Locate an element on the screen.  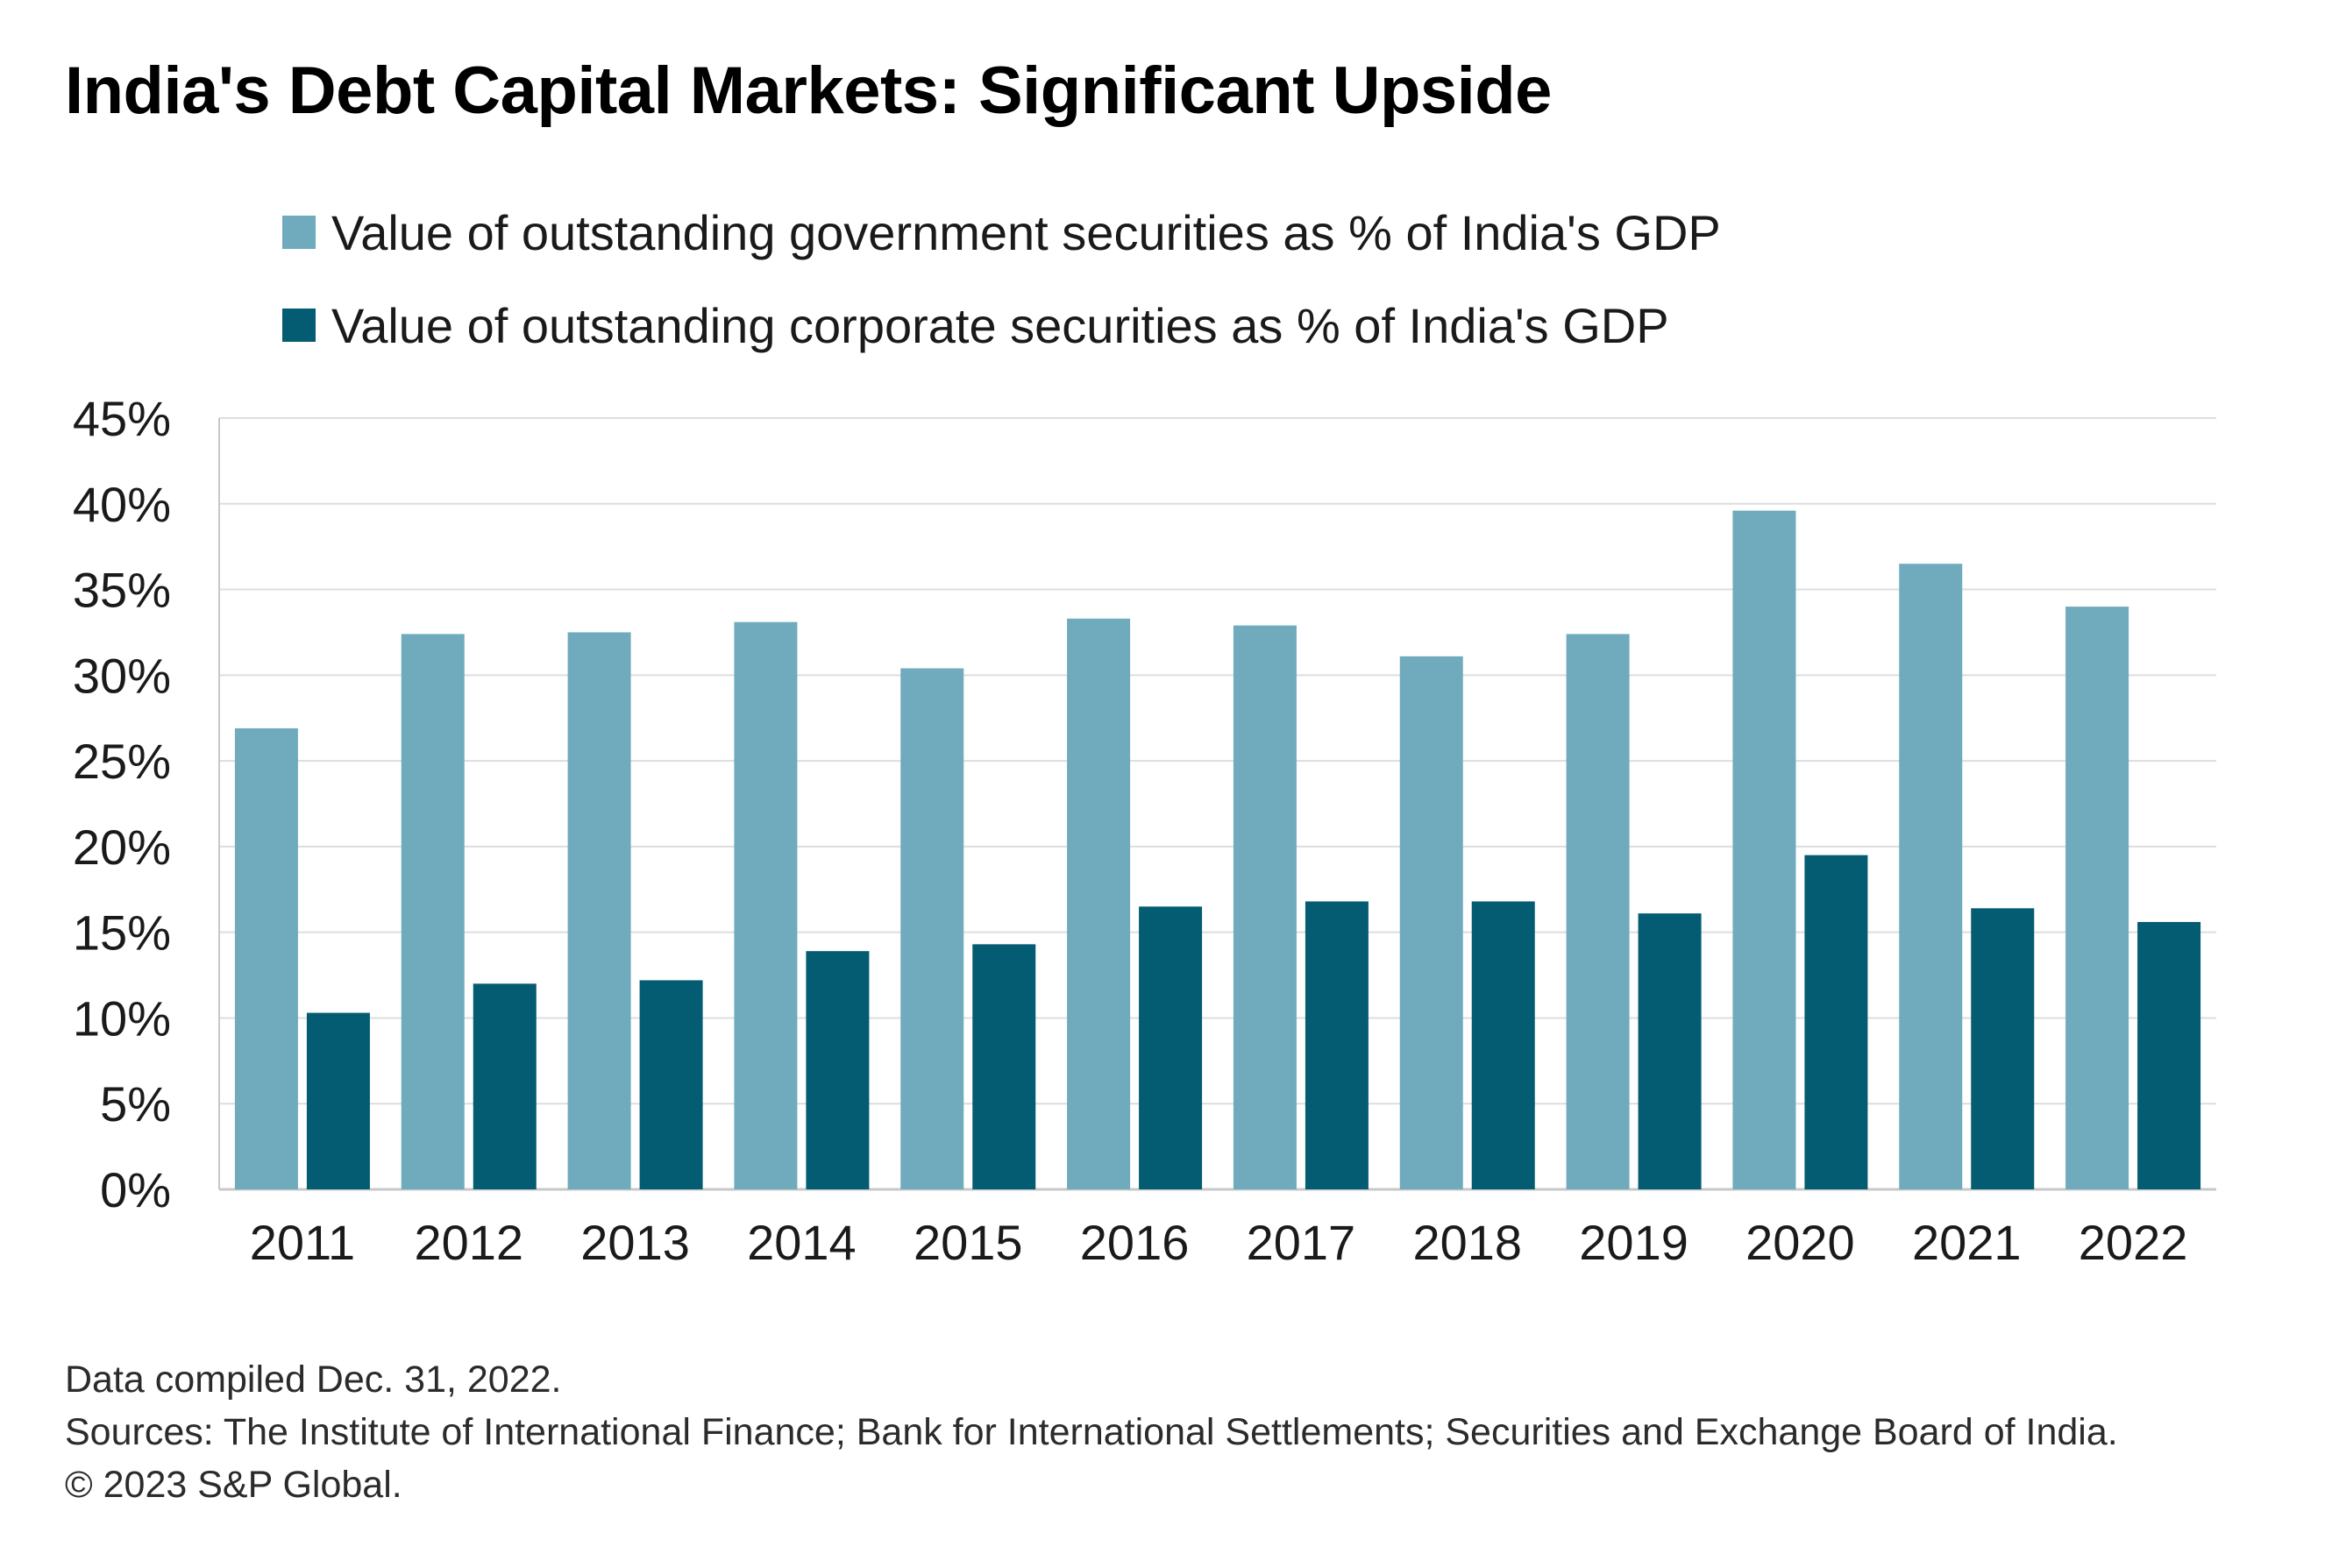
y-tick-label: 45% is located at coordinates (122, 418).